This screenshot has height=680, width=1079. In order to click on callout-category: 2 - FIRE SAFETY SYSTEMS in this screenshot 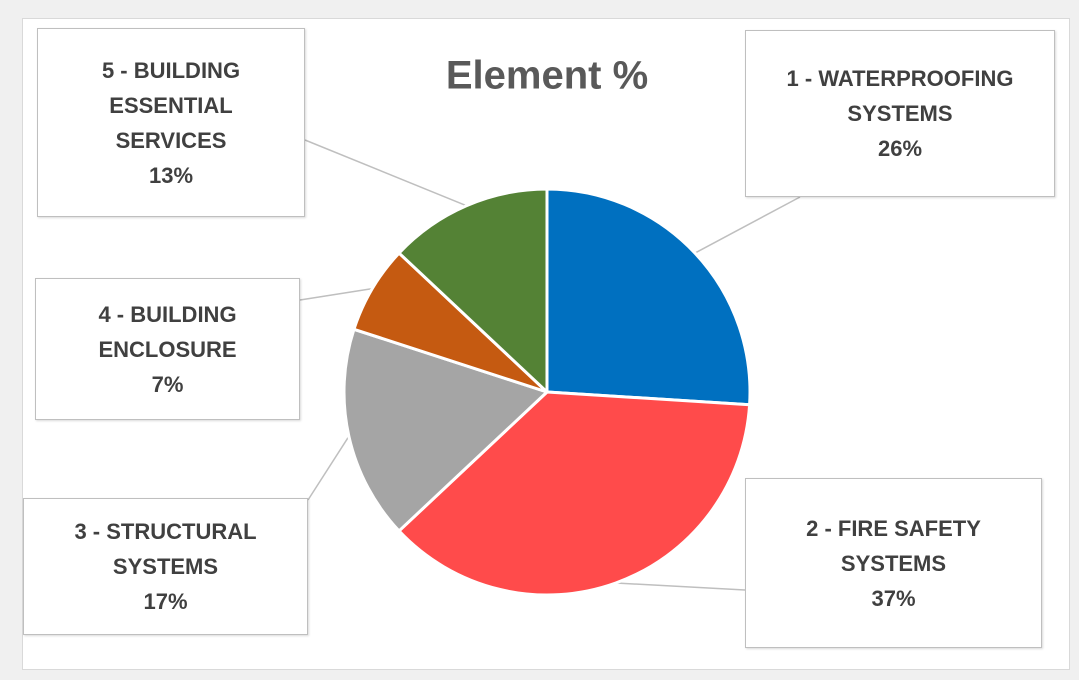, I will do `click(893, 545)`.